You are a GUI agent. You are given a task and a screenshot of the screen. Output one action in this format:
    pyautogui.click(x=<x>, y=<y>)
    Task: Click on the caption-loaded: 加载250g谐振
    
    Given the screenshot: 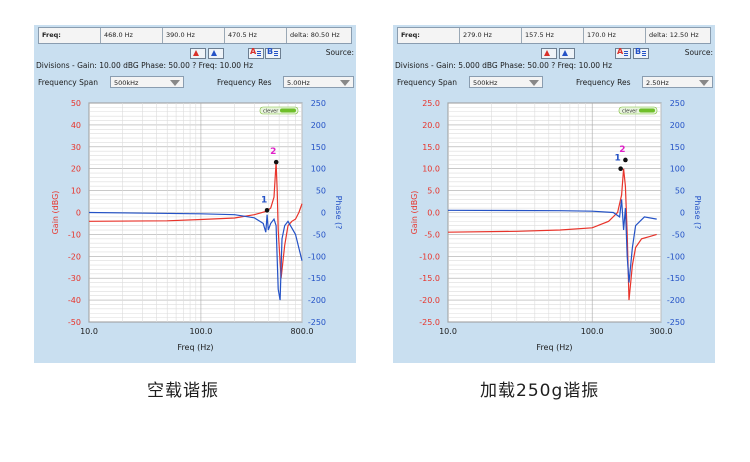 What is the action you would take?
    pyautogui.click(x=540, y=391)
    